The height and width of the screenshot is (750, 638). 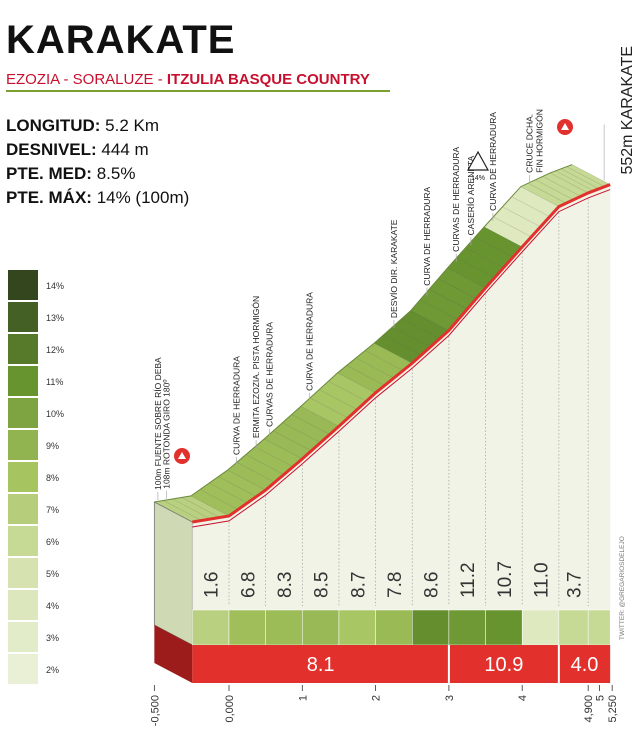 I want to click on legend-label: 6%, so click(x=52, y=542).